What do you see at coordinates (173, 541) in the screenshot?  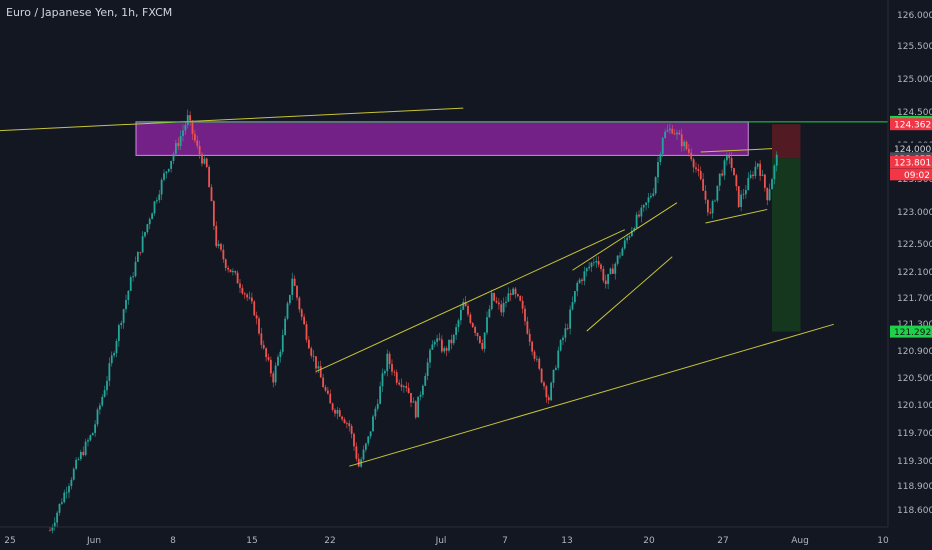 I see `time-tick: 8` at bounding box center [173, 541].